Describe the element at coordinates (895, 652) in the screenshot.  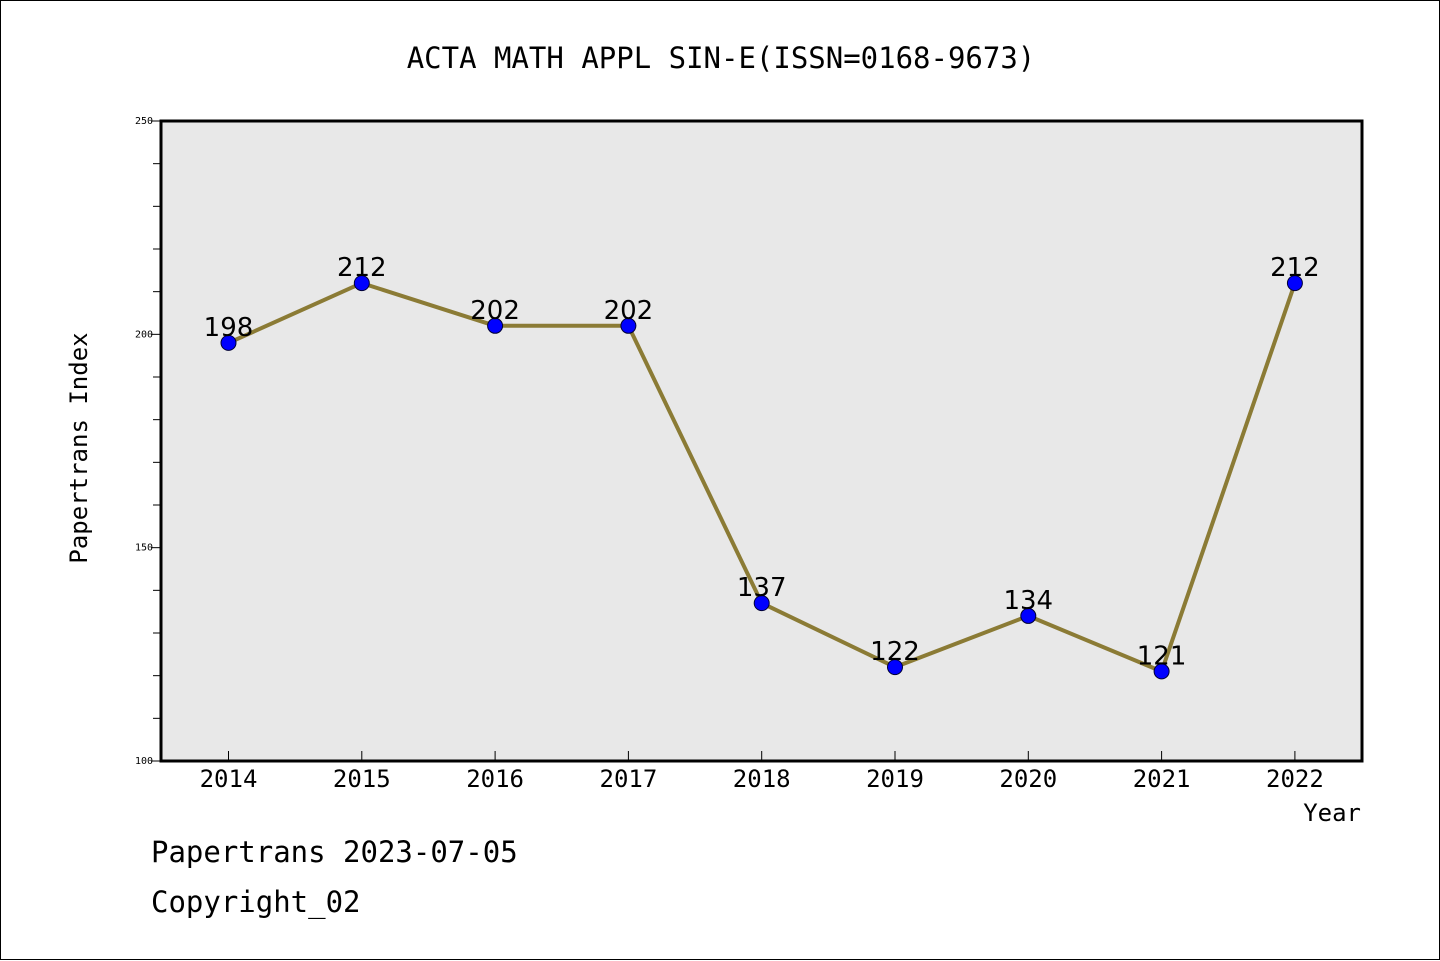
I see `data-label: 122` at that location.